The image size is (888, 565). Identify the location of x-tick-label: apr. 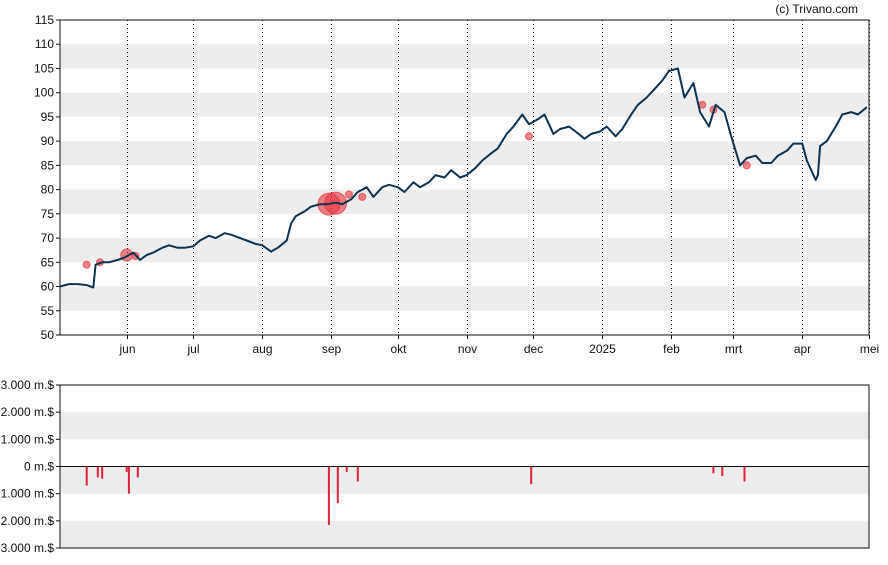
(802, 349).